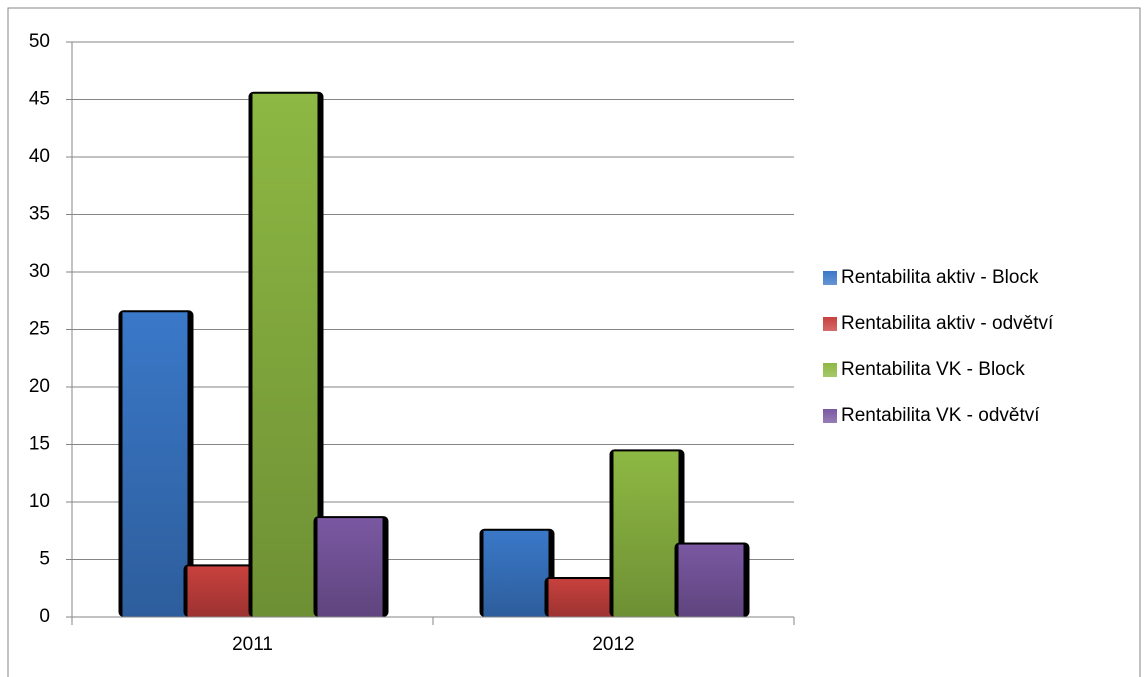  What do you see at coordinates (39, 99) in the screenshot?
I see `y-tick-label: 45` at bounding box center [39, 99].